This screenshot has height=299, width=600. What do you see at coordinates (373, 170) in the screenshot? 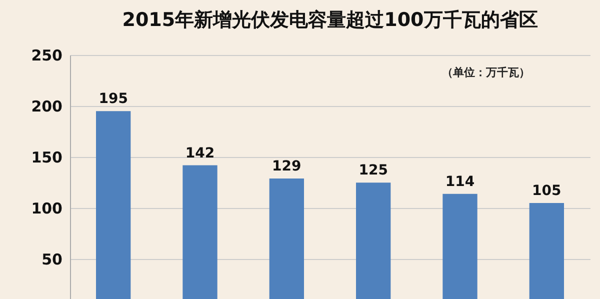
I see `data-label: 125` at bounding box center [373, 170].